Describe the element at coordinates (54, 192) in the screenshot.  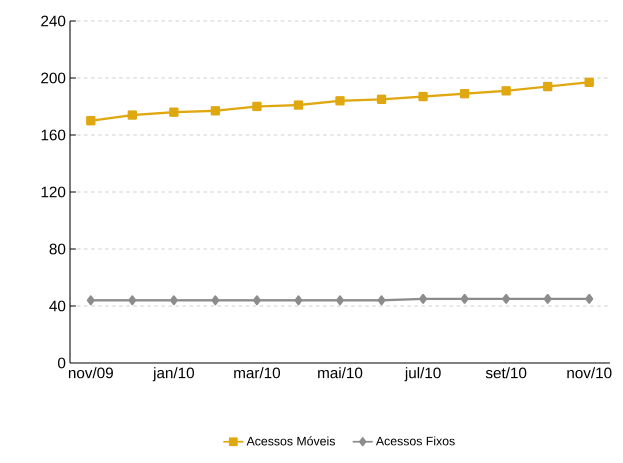
I see `y-tick-label: 120` at that location.